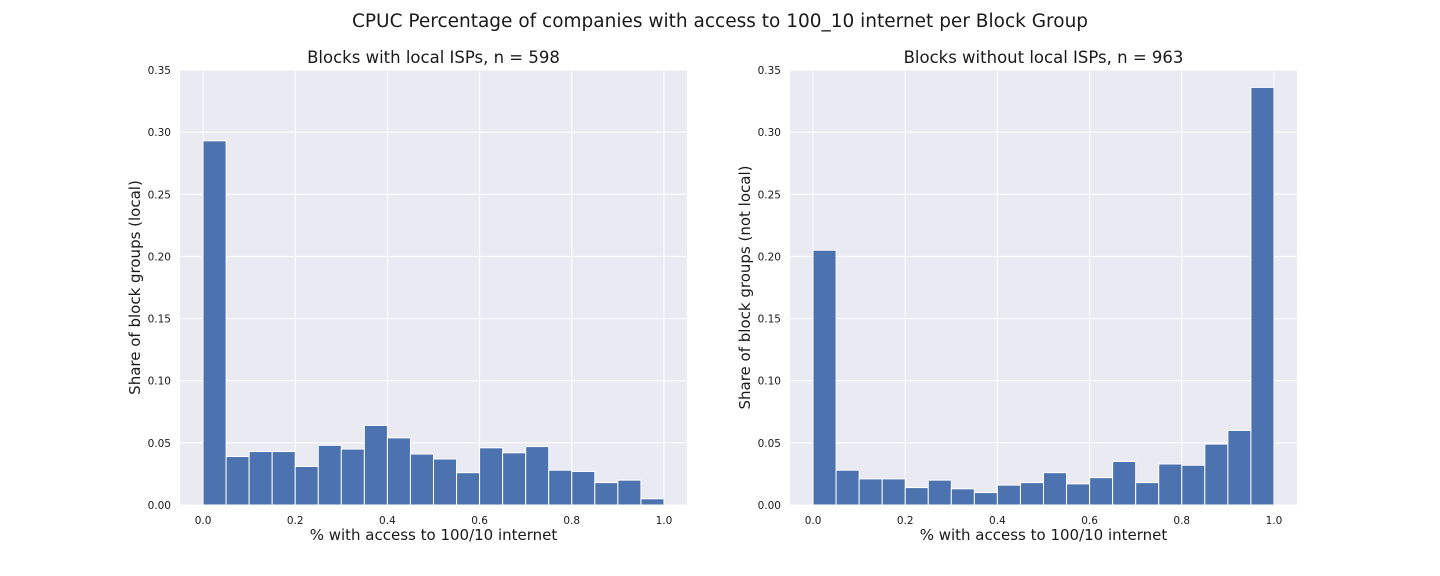 The height and width of the screenshot is (576, 1440). What do you see at coordinates (745, 288) in the screenshot?
I see `y-axis-label: Share of block groups (not local)` at bounding box center [745, 288].